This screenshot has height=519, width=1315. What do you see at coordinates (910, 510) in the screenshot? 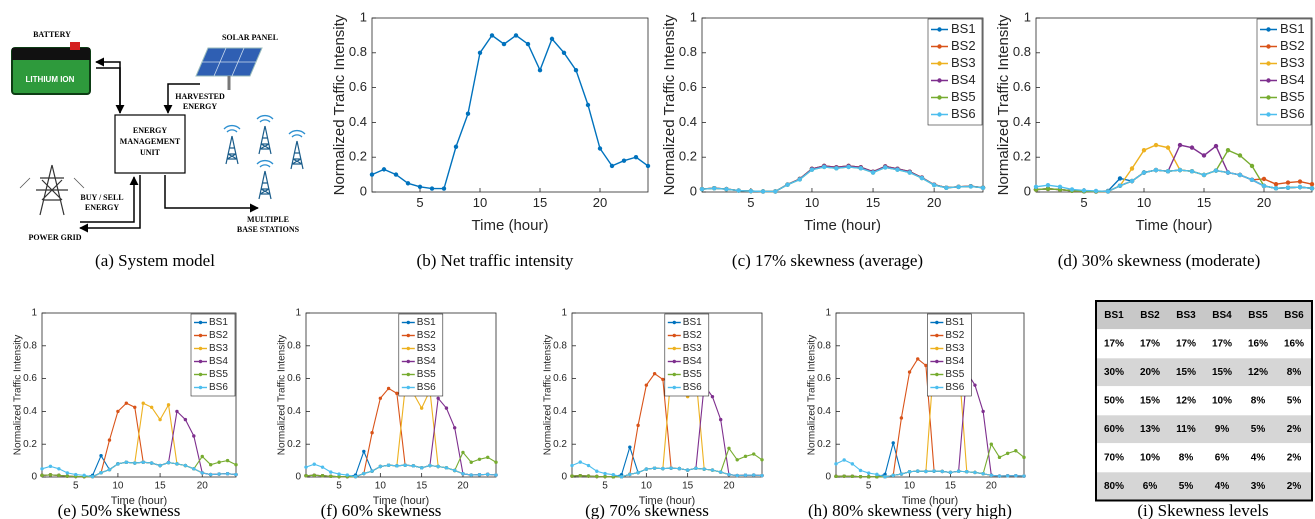
I see `caption: (h) 80% skewness (very high)` at bounding box center [910, 510].